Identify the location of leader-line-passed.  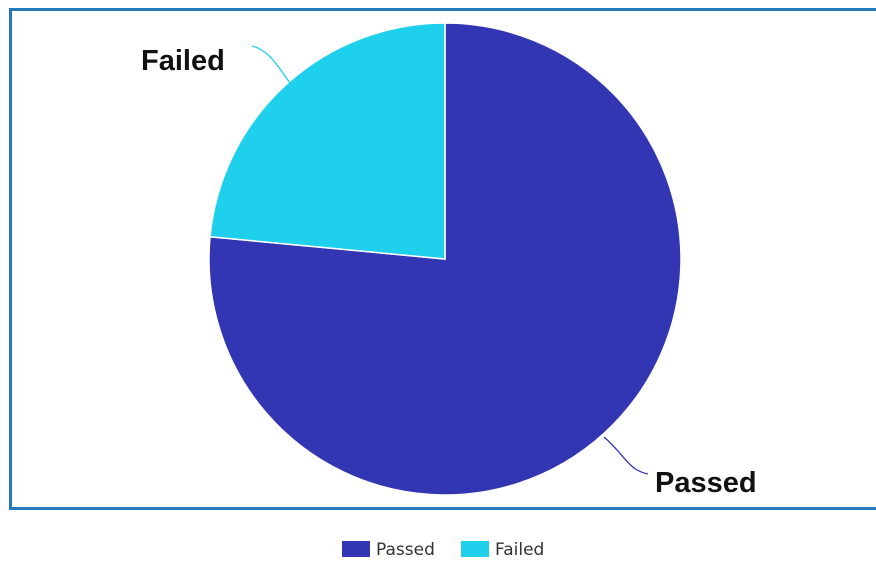
(626, 455).